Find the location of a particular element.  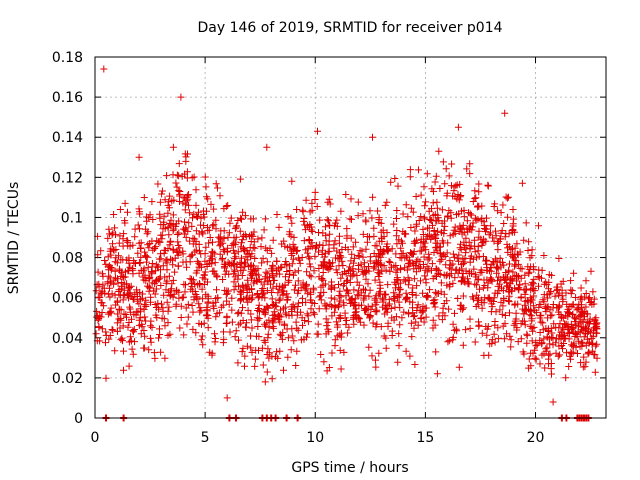

y-tick-label: 0.1 is located at coordinates (72, 218).